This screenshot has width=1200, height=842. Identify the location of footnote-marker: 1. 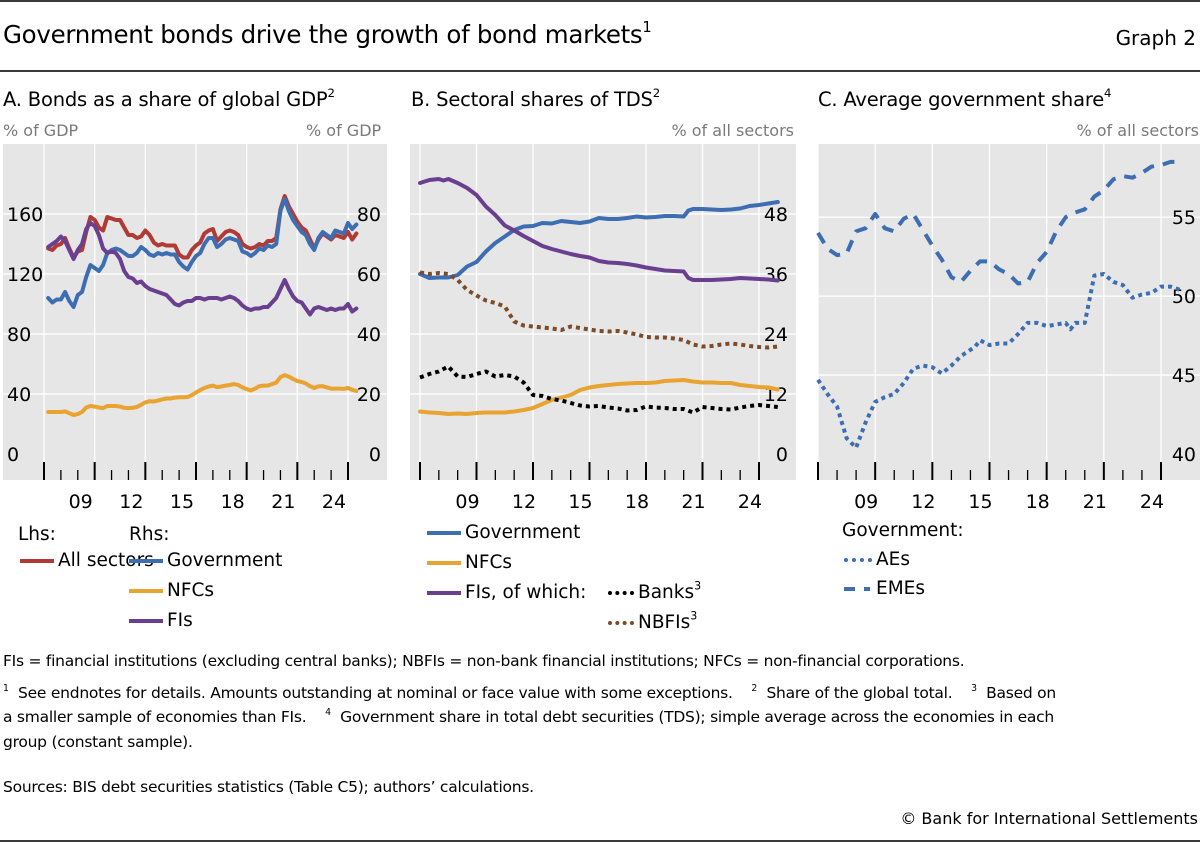
(6, 689).